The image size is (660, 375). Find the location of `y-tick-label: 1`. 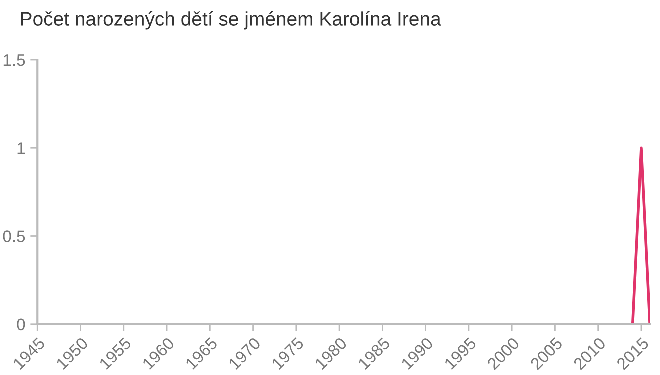

y-tick-label: 1 is located at coordinates (21, 148).